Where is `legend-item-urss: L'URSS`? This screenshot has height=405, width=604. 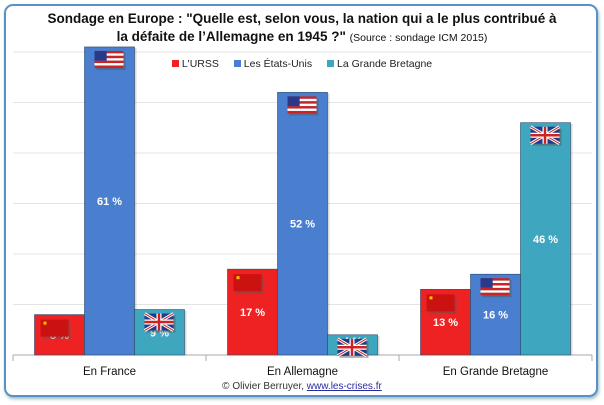 legend-item-urss: L'URSS is located at coordinates (195, 64).